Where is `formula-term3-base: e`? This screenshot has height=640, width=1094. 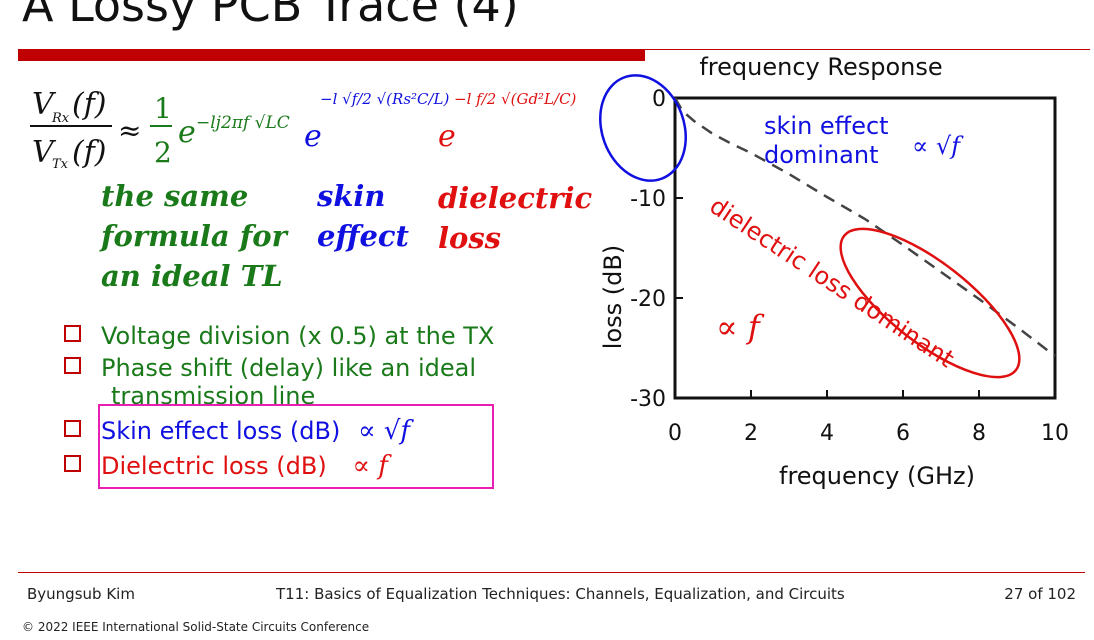 formula-term3-base: e is located at coordinates (447, 136).